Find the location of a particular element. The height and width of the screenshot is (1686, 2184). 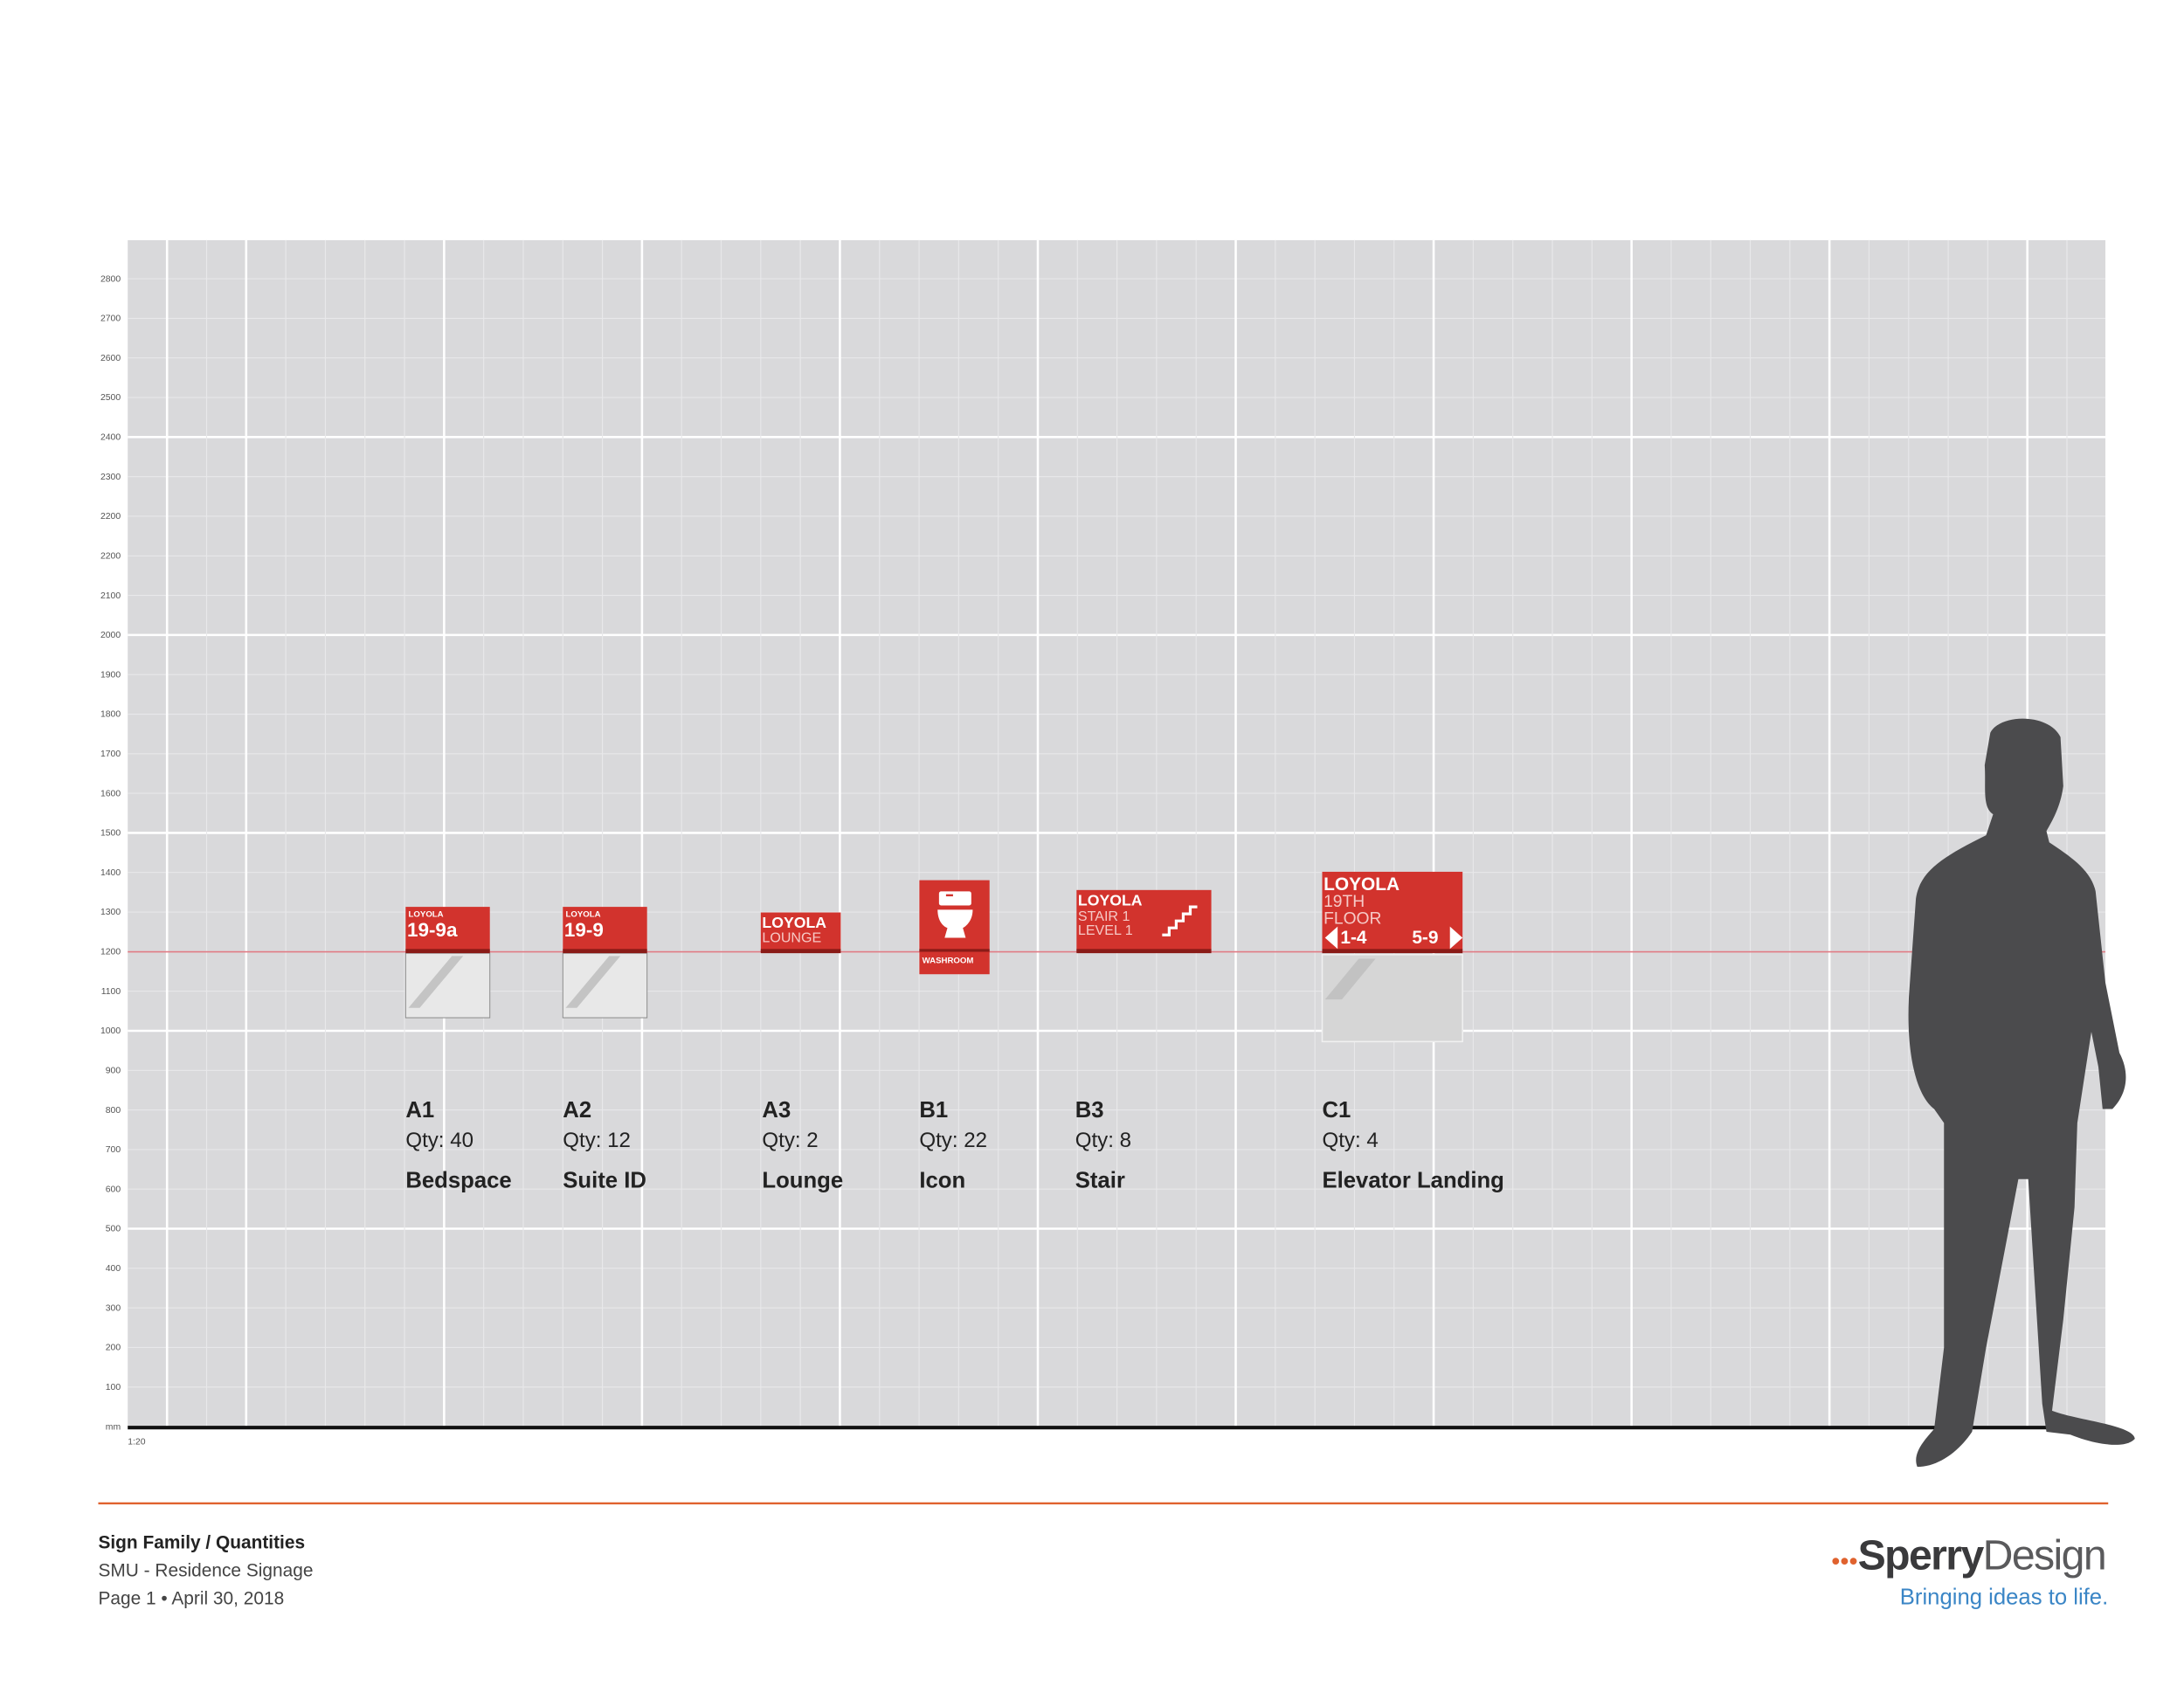

y-label: 2800 is located at coordinates (110, 279).